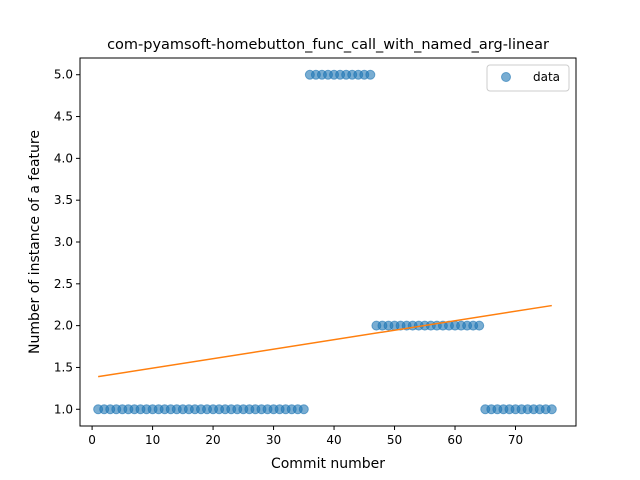 The width and height of the screenshot is (640, 480). Describe the element at coordinates (63, 158) in the screenshot. I see `y-tick-label: 4.0` at that location.